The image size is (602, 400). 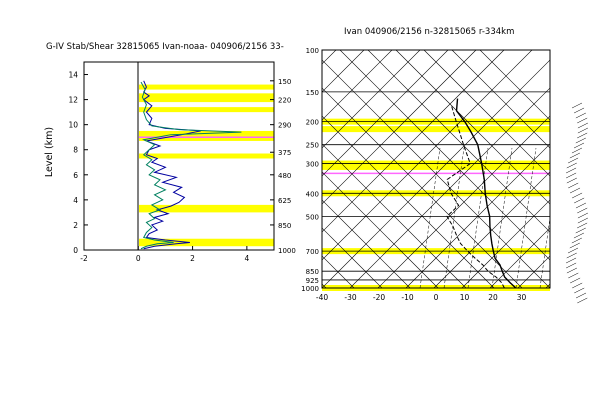 I want to click on left-series-group, so click(x=191, y=165).